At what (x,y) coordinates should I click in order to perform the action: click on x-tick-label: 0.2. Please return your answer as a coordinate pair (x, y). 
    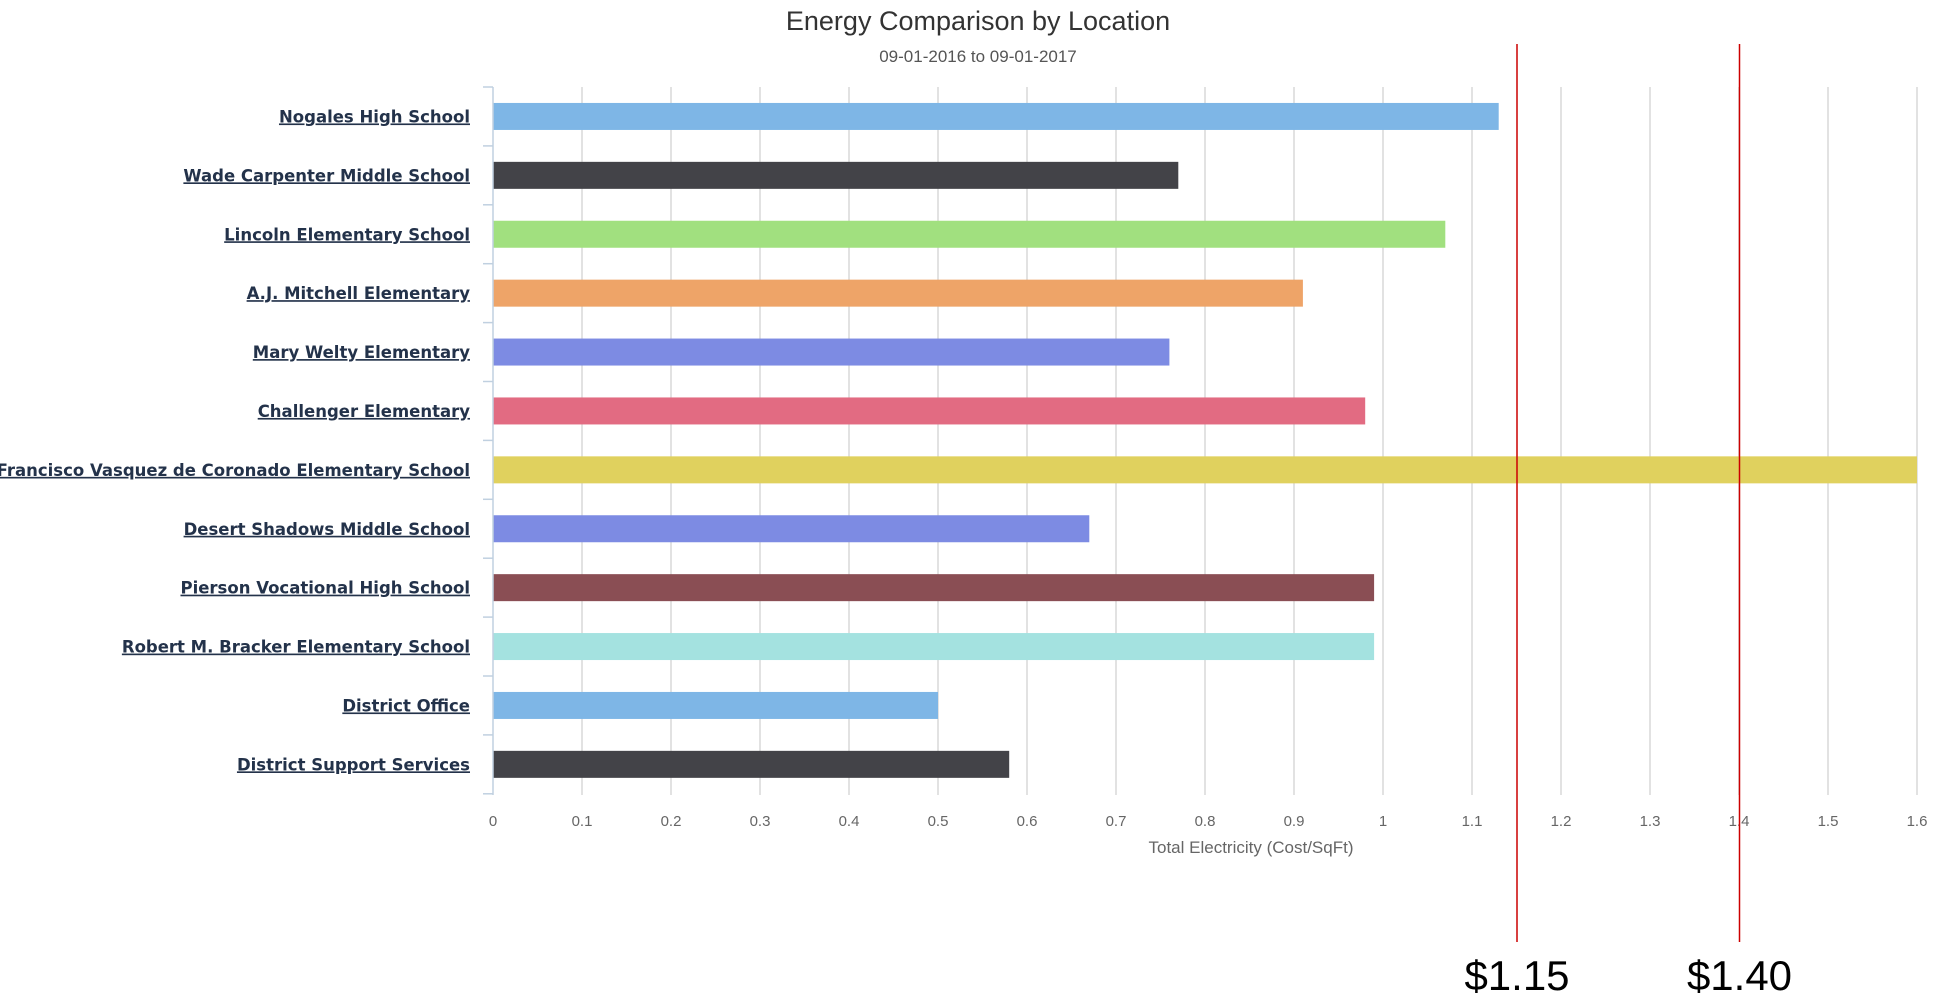
    Looking at the image, I should click on (671, 821).